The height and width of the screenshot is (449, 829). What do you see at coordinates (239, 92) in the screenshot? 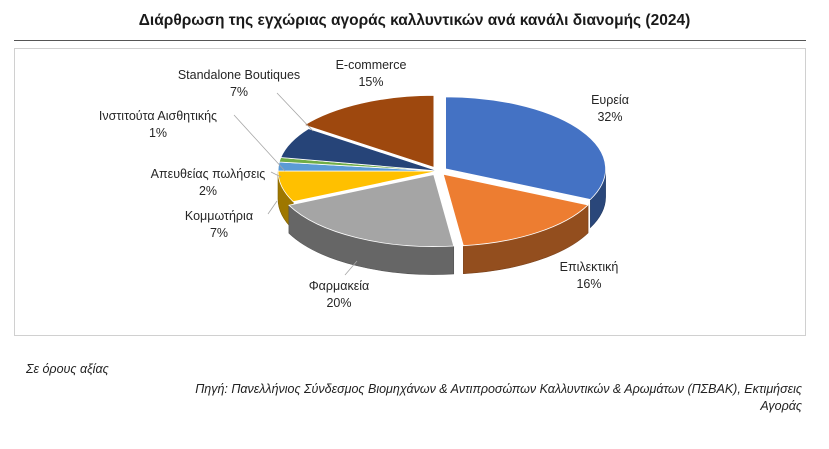
I see `slice-value-label-6: 7%` at bounding box center [239, 92].